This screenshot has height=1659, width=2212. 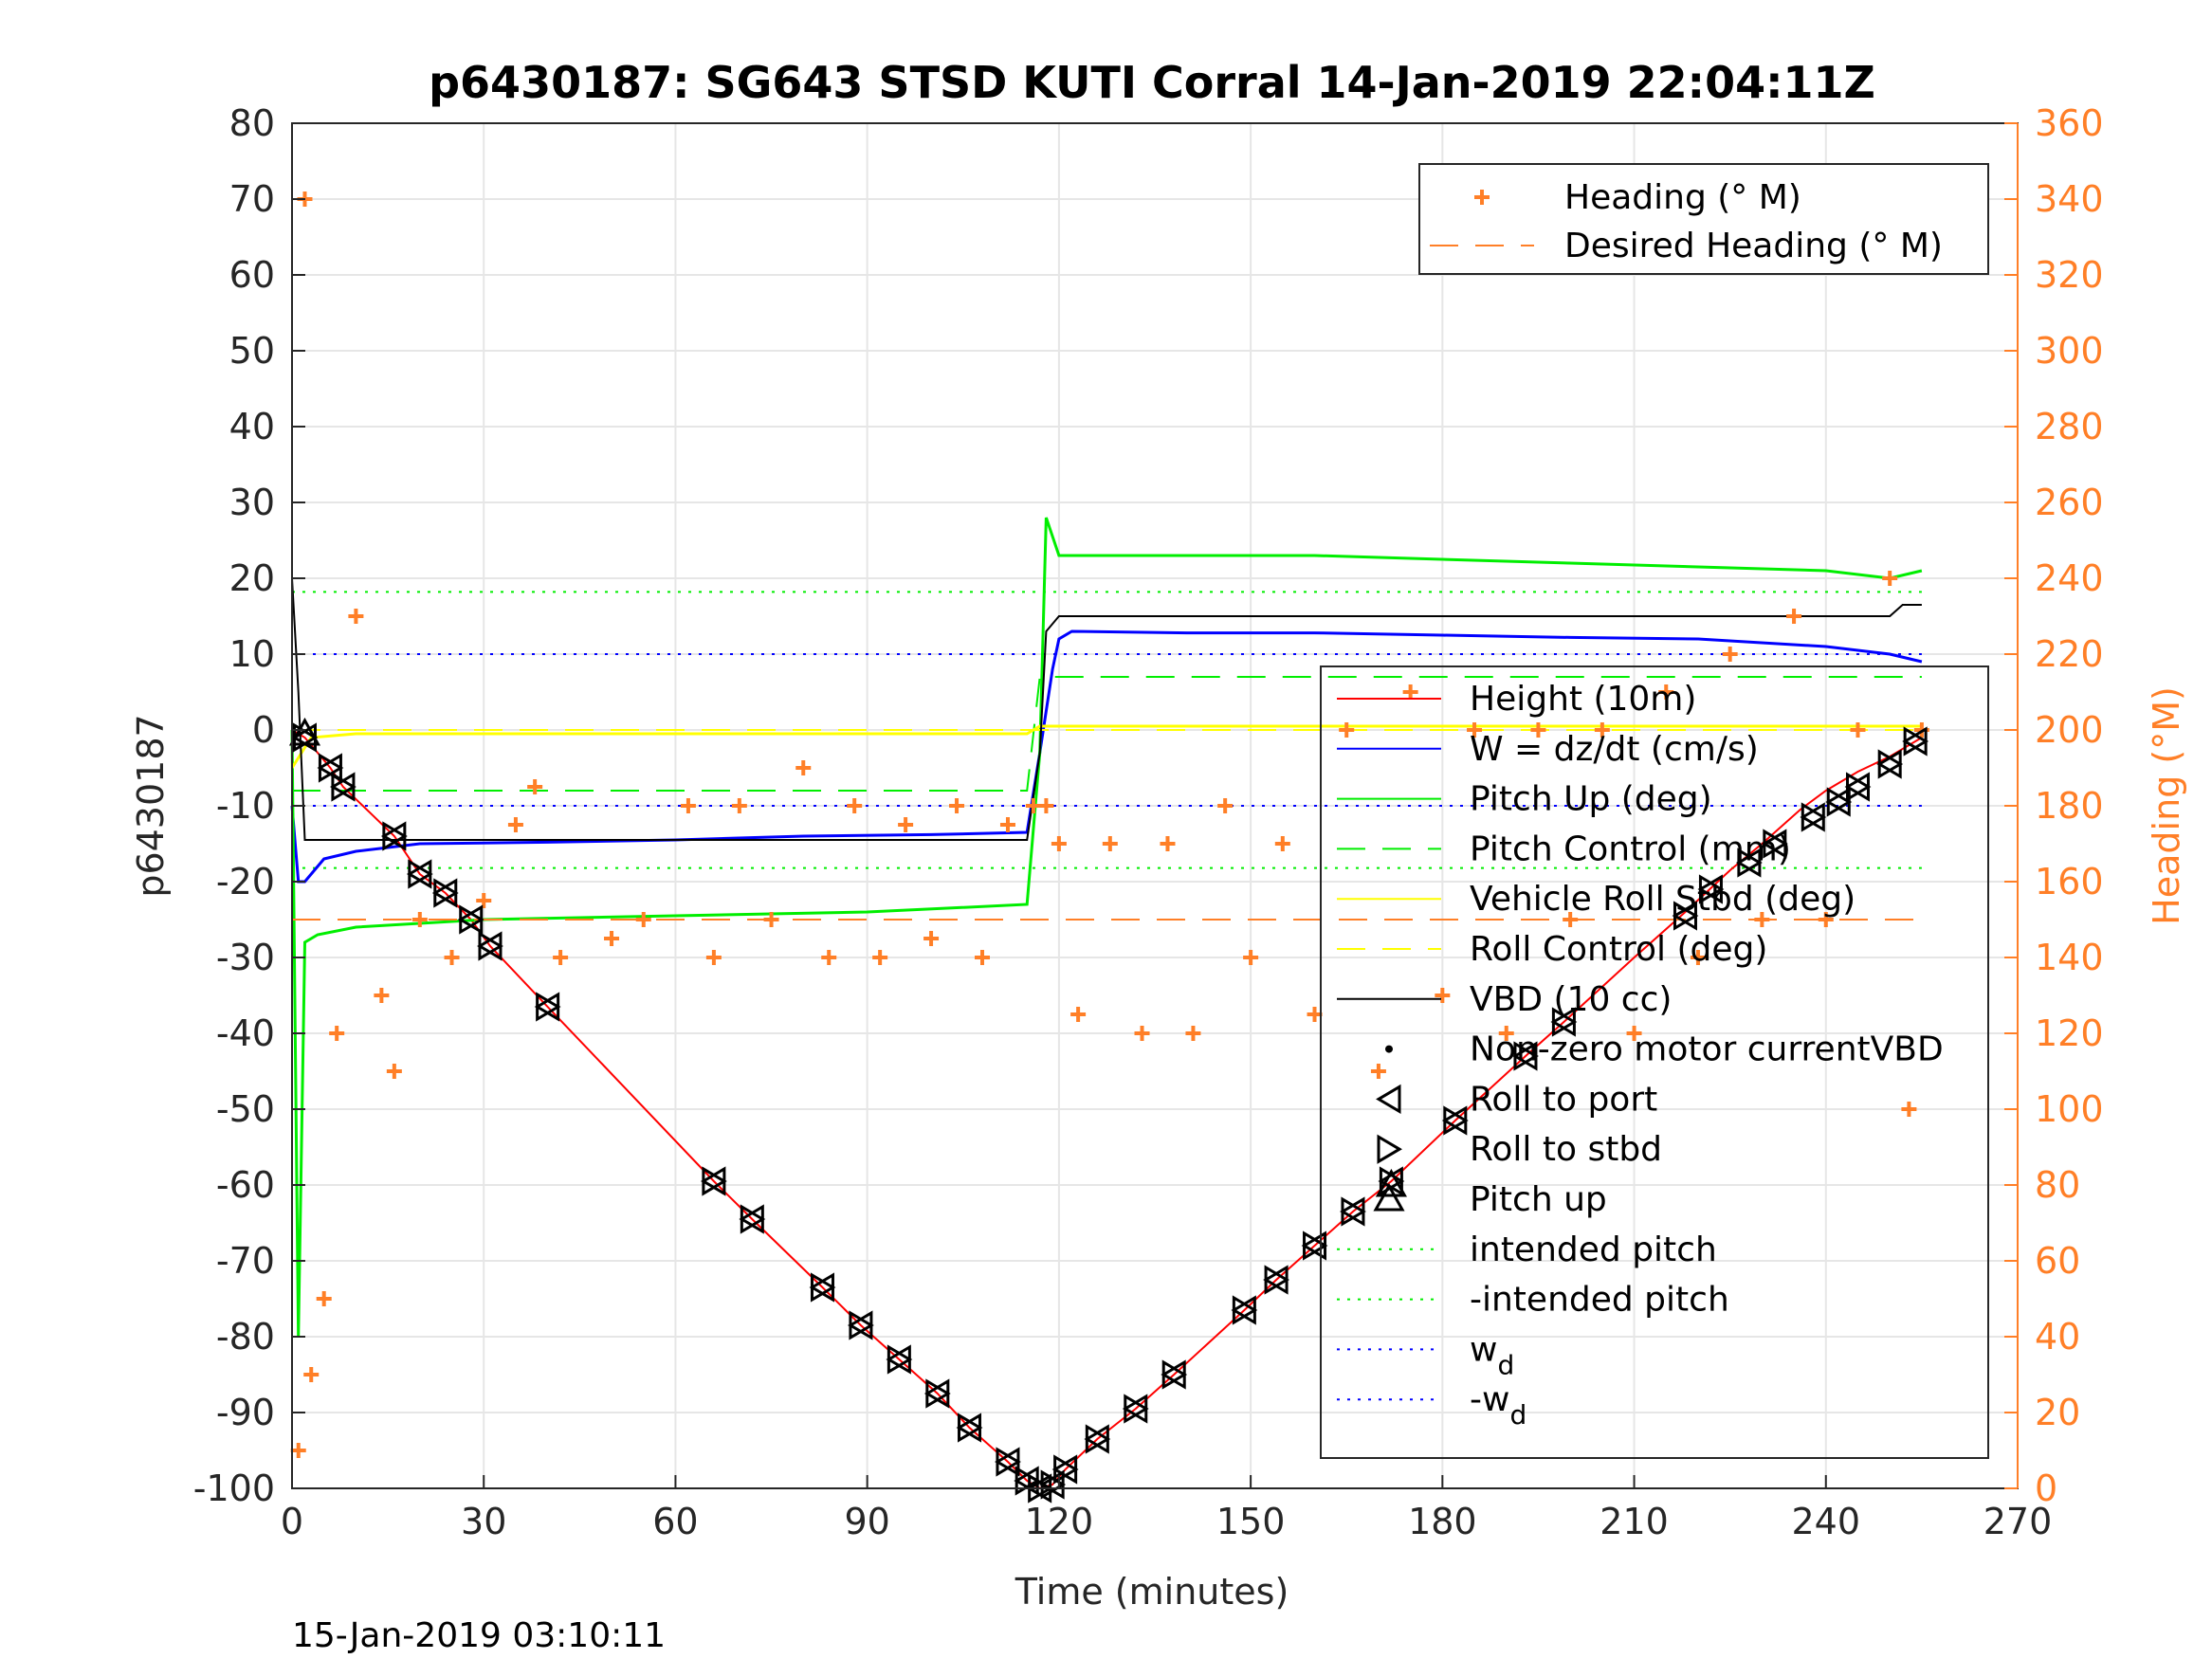 What do you see at coordinates (2069, 275) in the screenshot?
I see `y-right-tick-label: 320` at bounding box center [2069, 275].